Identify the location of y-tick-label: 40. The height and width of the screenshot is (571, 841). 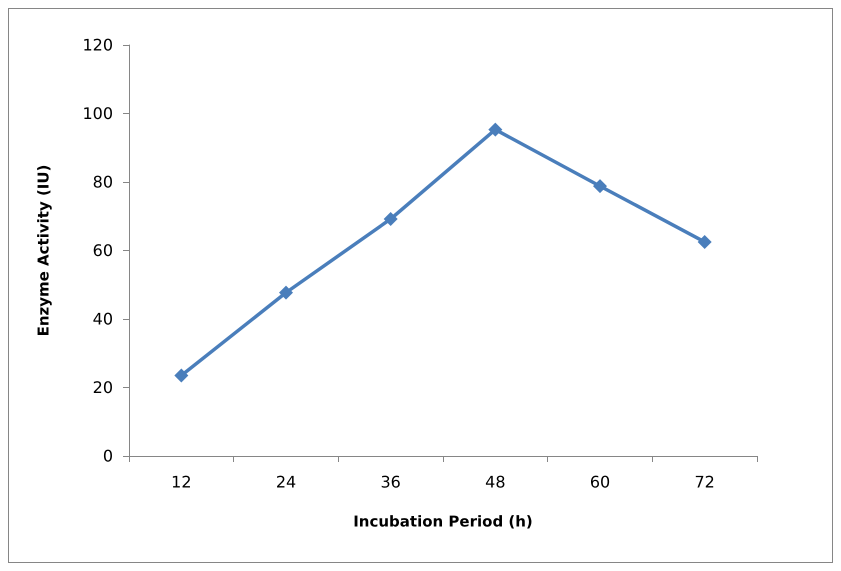
(102, 319).